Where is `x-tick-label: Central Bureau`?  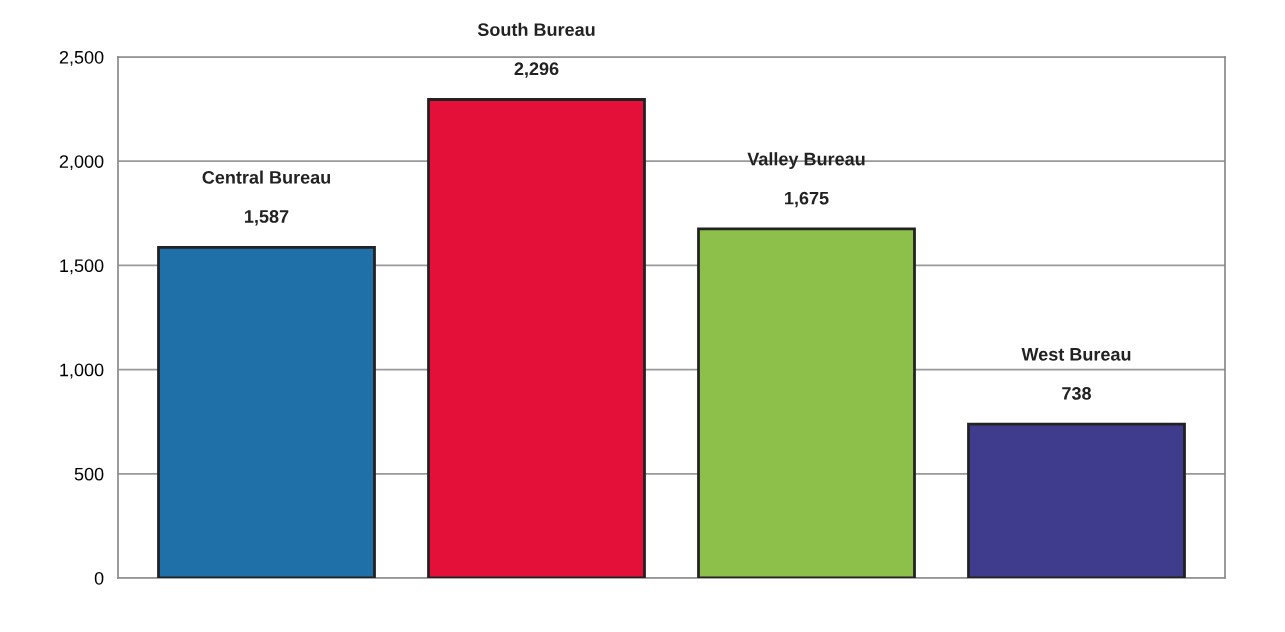
x-tick-label: Central Bureau is located at coordinates (266, 177).